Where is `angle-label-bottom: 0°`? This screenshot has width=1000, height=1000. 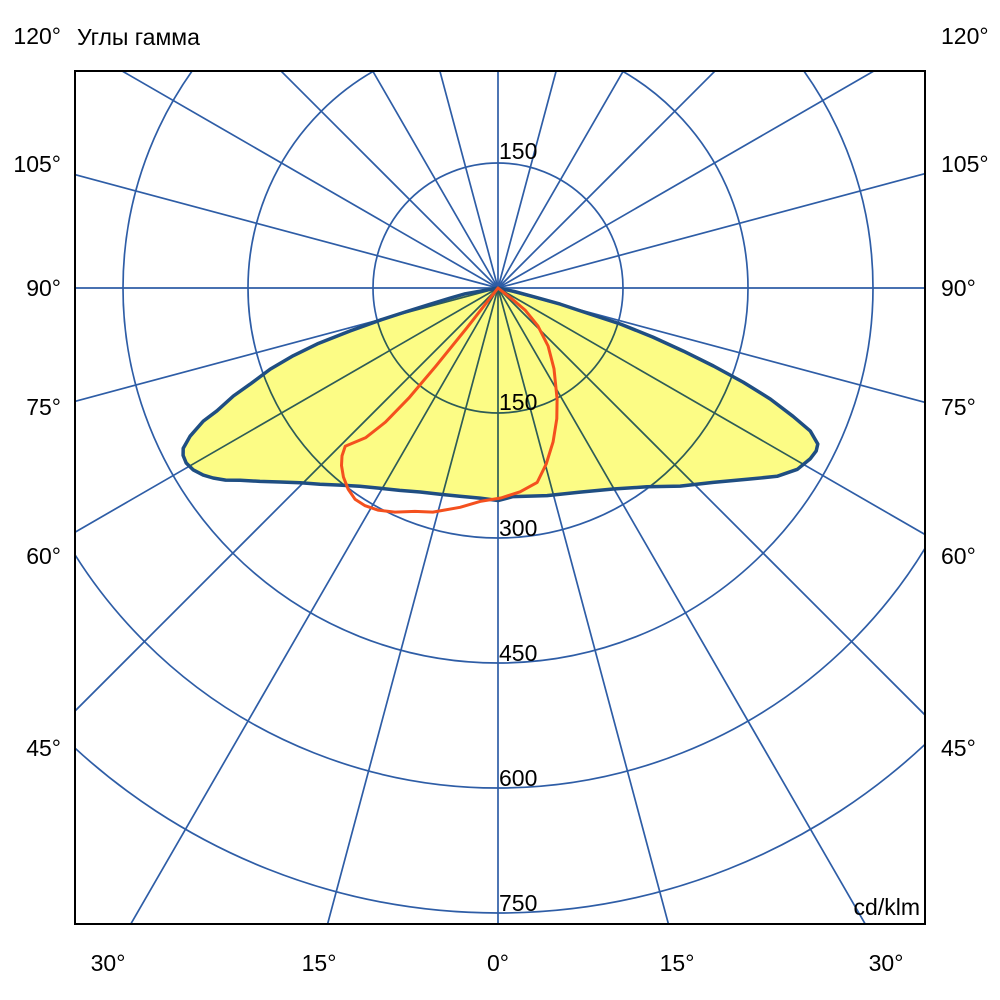 angle-label-bottom: 0° is located at coordinates (498, 963).